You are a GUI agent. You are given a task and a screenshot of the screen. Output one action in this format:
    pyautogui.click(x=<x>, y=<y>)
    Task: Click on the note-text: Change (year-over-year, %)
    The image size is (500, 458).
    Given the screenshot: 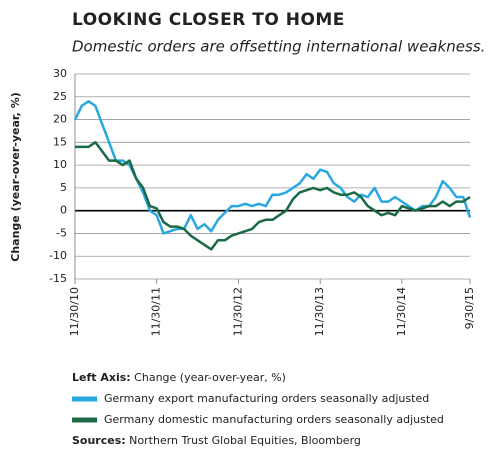 What is the action you would take?
    pyautogui.click(x=210, y=377)
    